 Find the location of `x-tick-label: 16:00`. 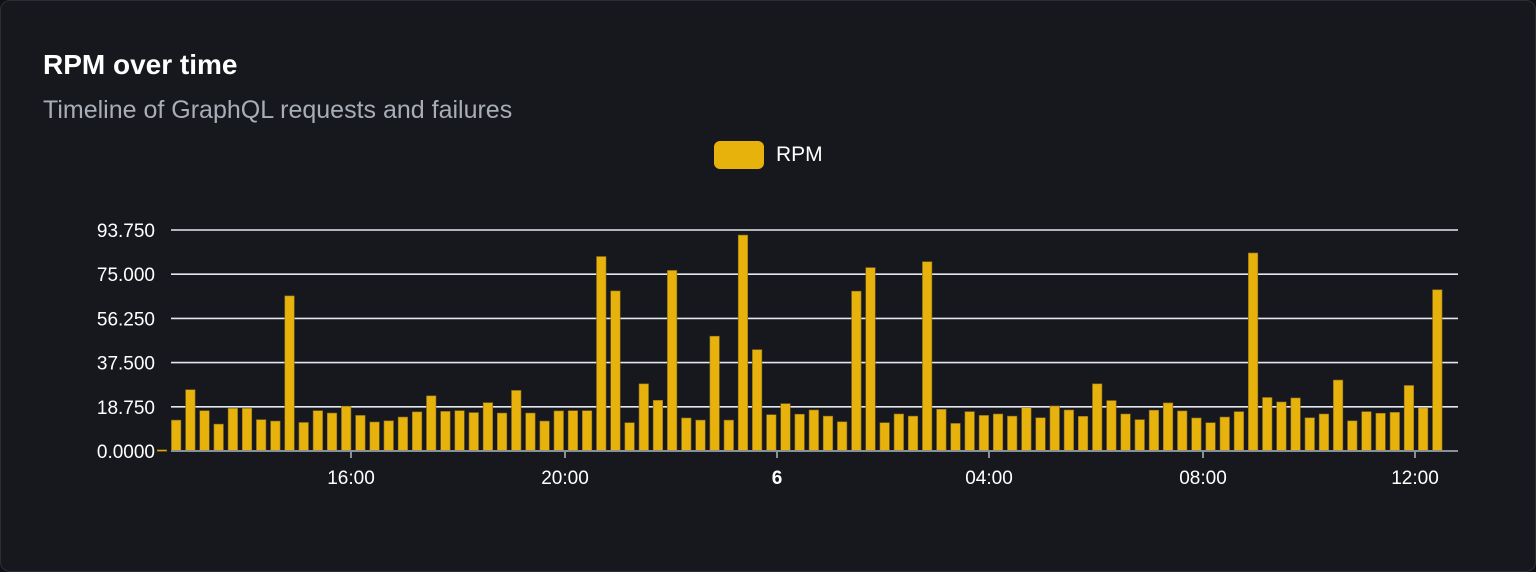

x-tick-label: 16:00 is located at coordinates (351, 478).